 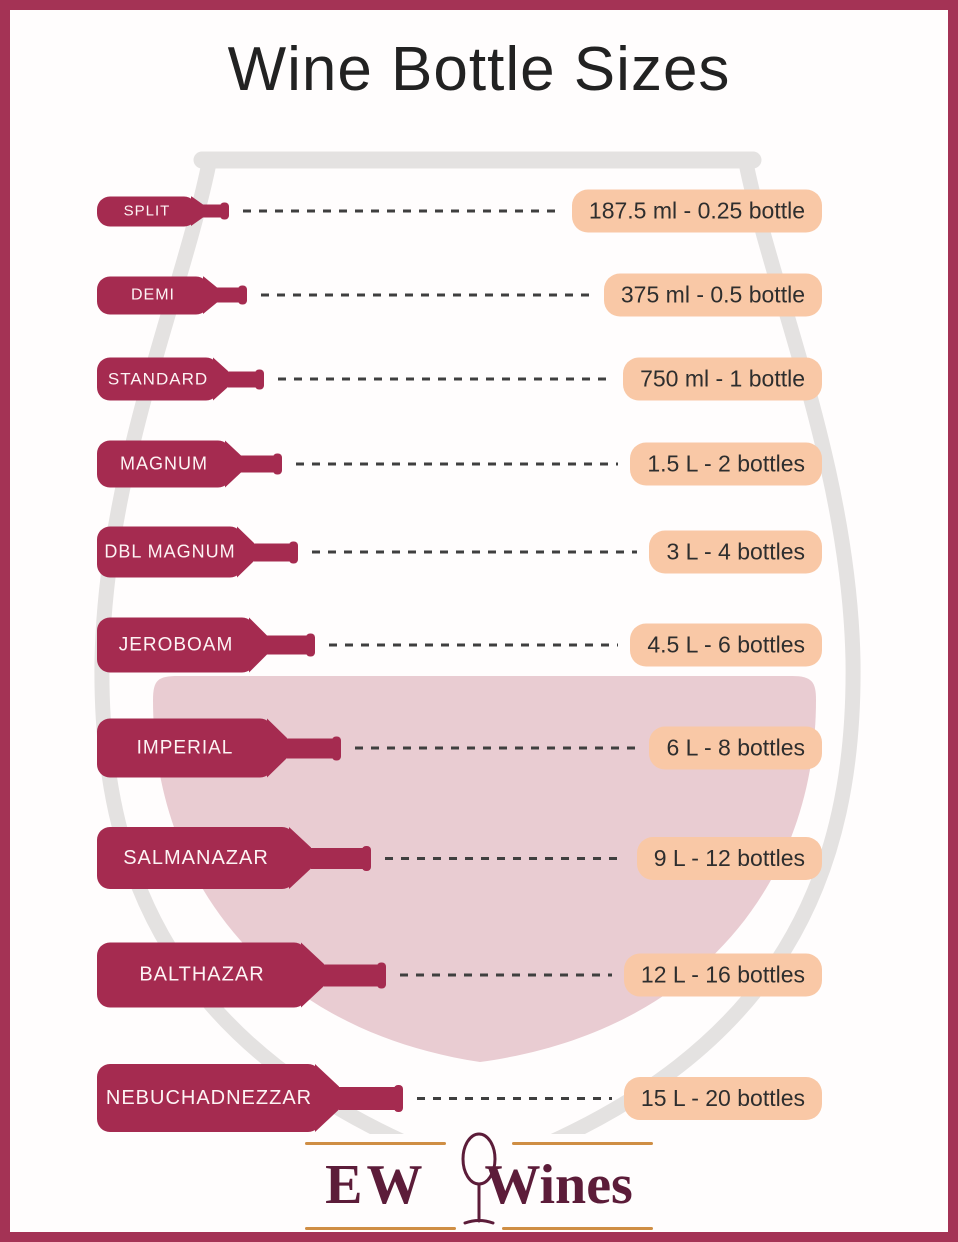 I want to click on wine-glass-icon, so click(x=479, y=1178).